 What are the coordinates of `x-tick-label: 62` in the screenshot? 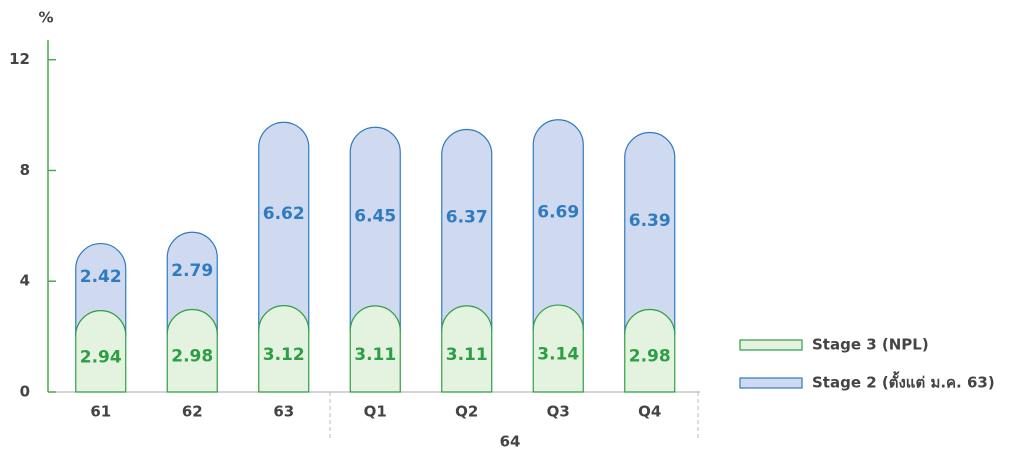 It's located at (192, 412).